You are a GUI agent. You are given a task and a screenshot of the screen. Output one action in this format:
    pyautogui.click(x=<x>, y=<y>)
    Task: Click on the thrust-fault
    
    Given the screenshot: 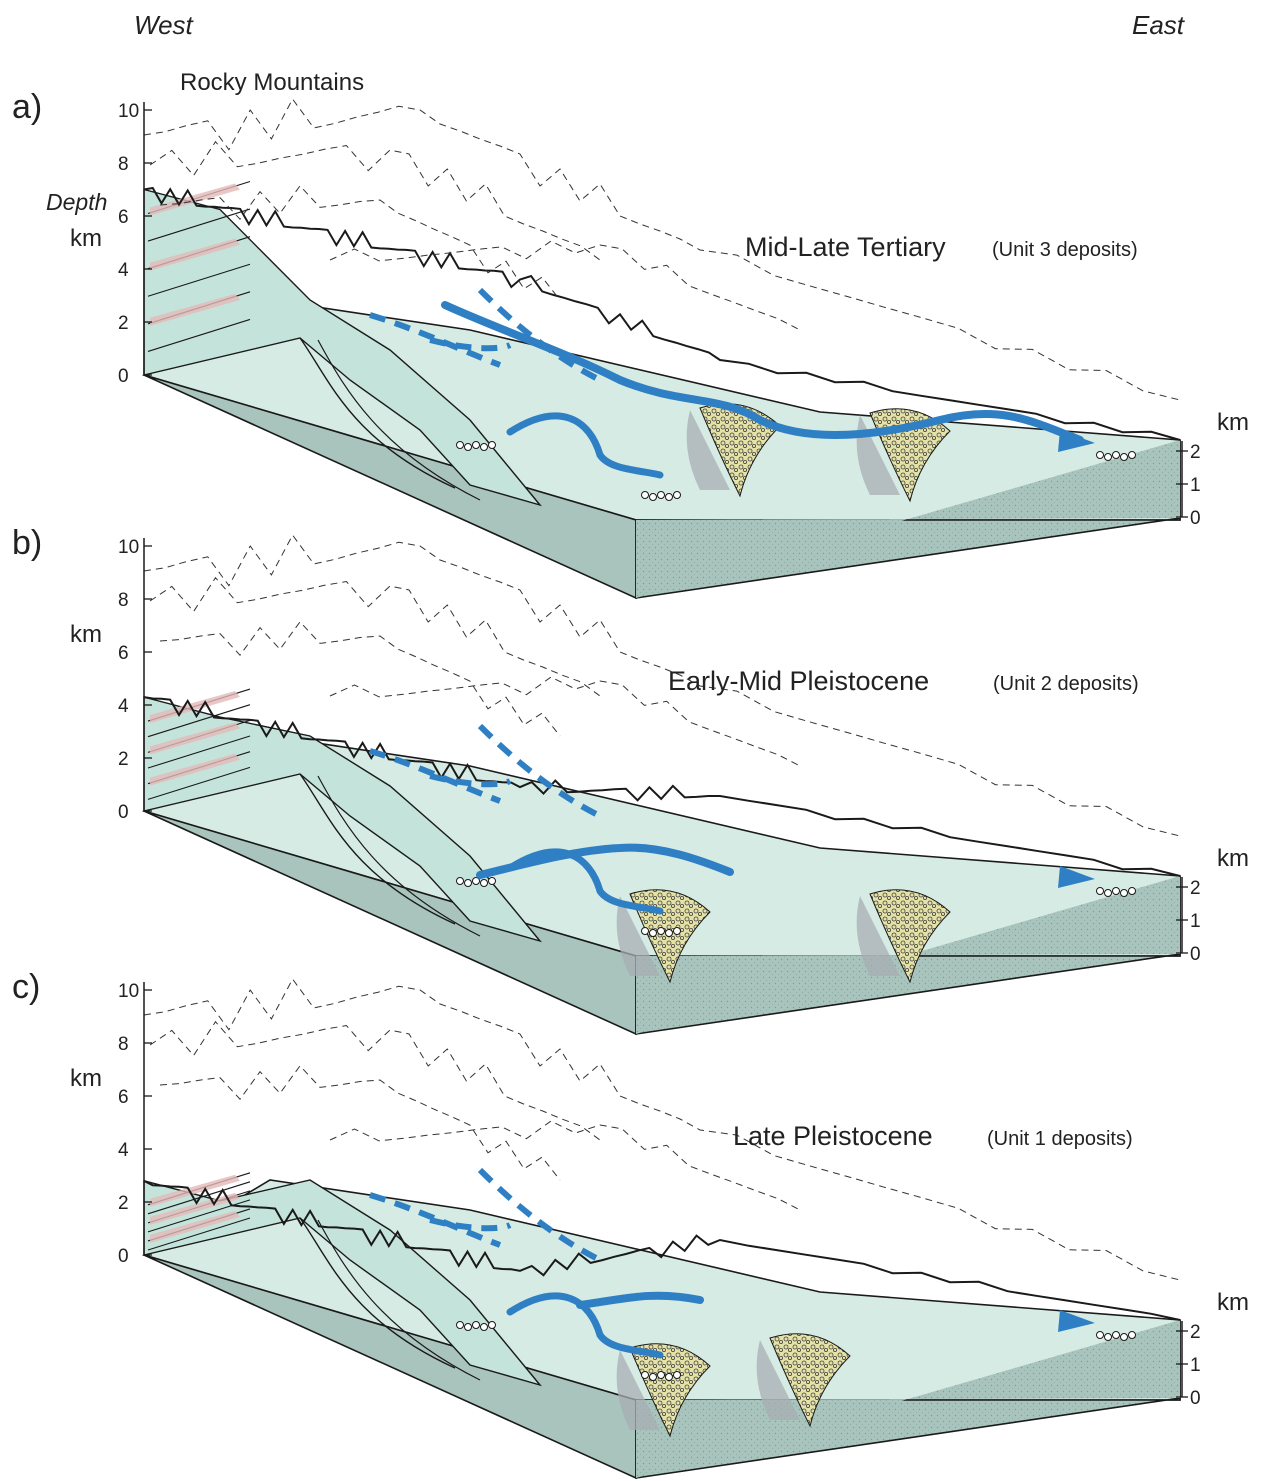 What is the action you would take?
    pyautogui.click(x=377, y=849)
    